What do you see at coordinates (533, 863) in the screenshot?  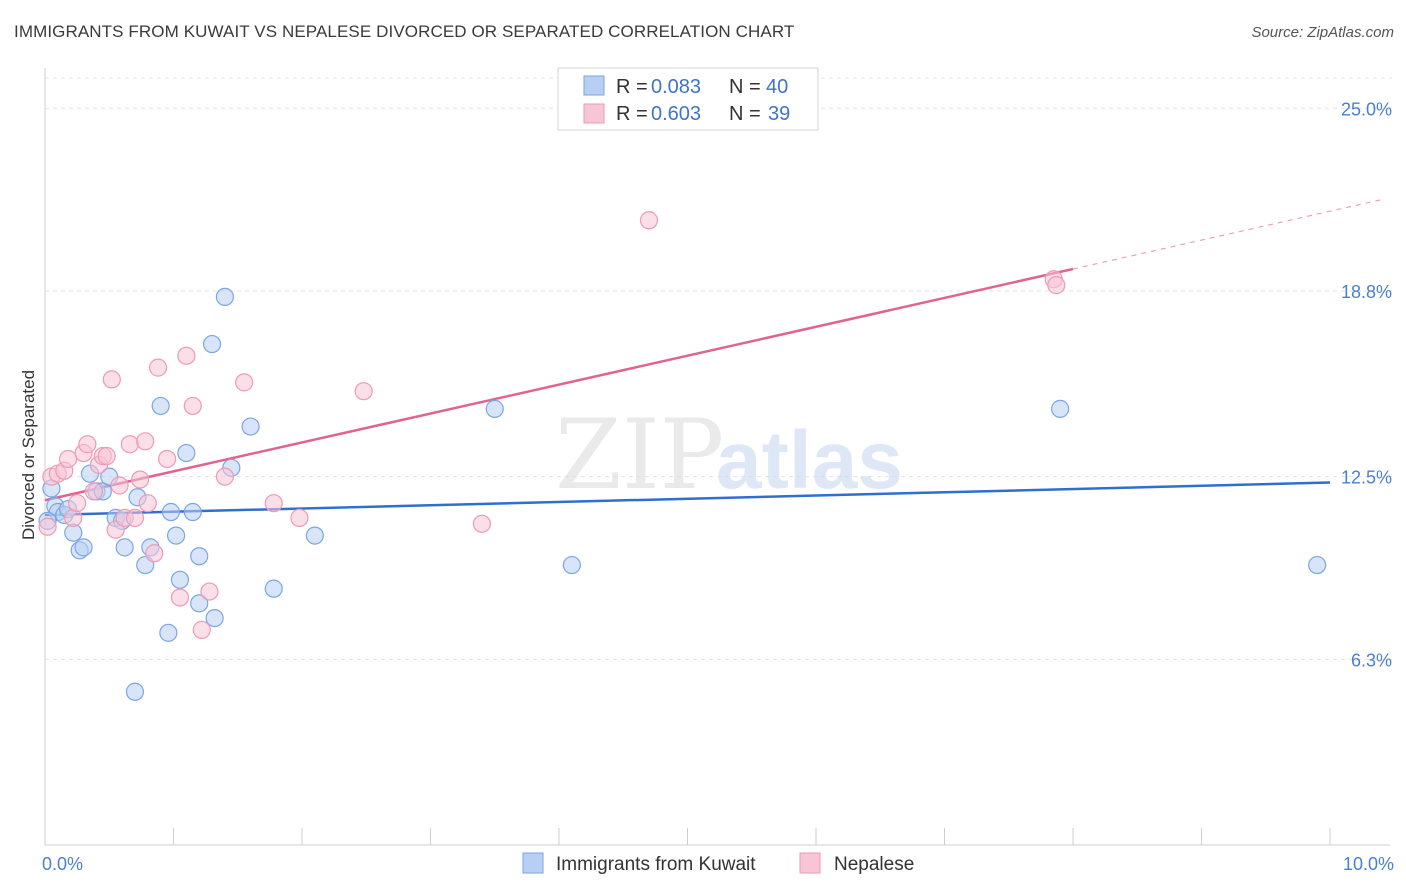 I see `series-swatch-kuwait` at bounding box center [533, 863].